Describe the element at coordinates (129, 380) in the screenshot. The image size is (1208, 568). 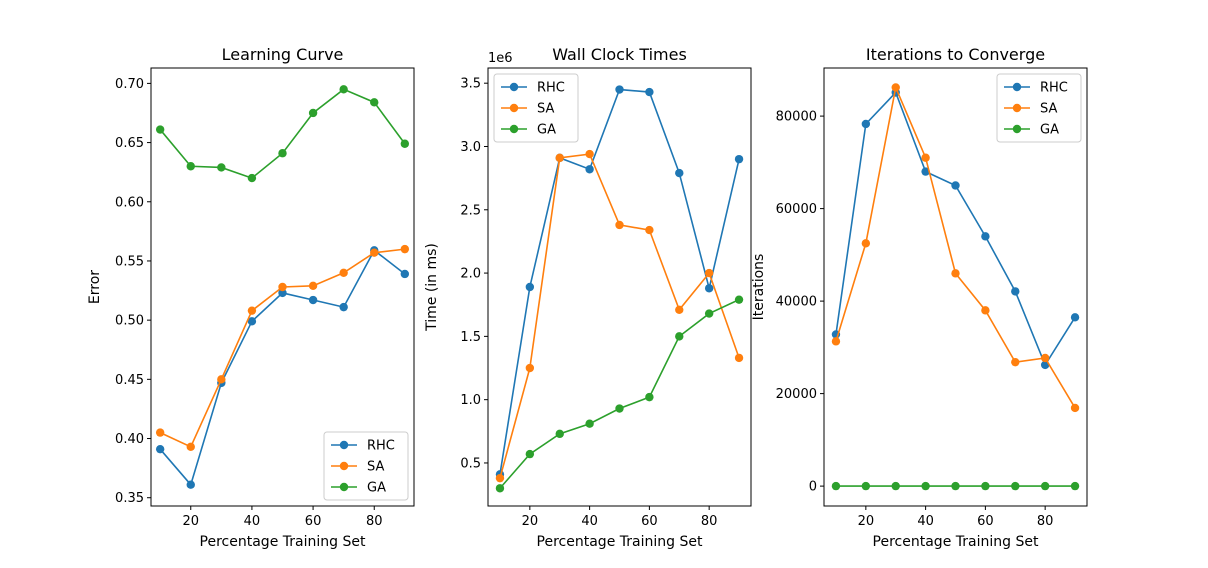
I see `y-tick-label: 0.45` at that location.